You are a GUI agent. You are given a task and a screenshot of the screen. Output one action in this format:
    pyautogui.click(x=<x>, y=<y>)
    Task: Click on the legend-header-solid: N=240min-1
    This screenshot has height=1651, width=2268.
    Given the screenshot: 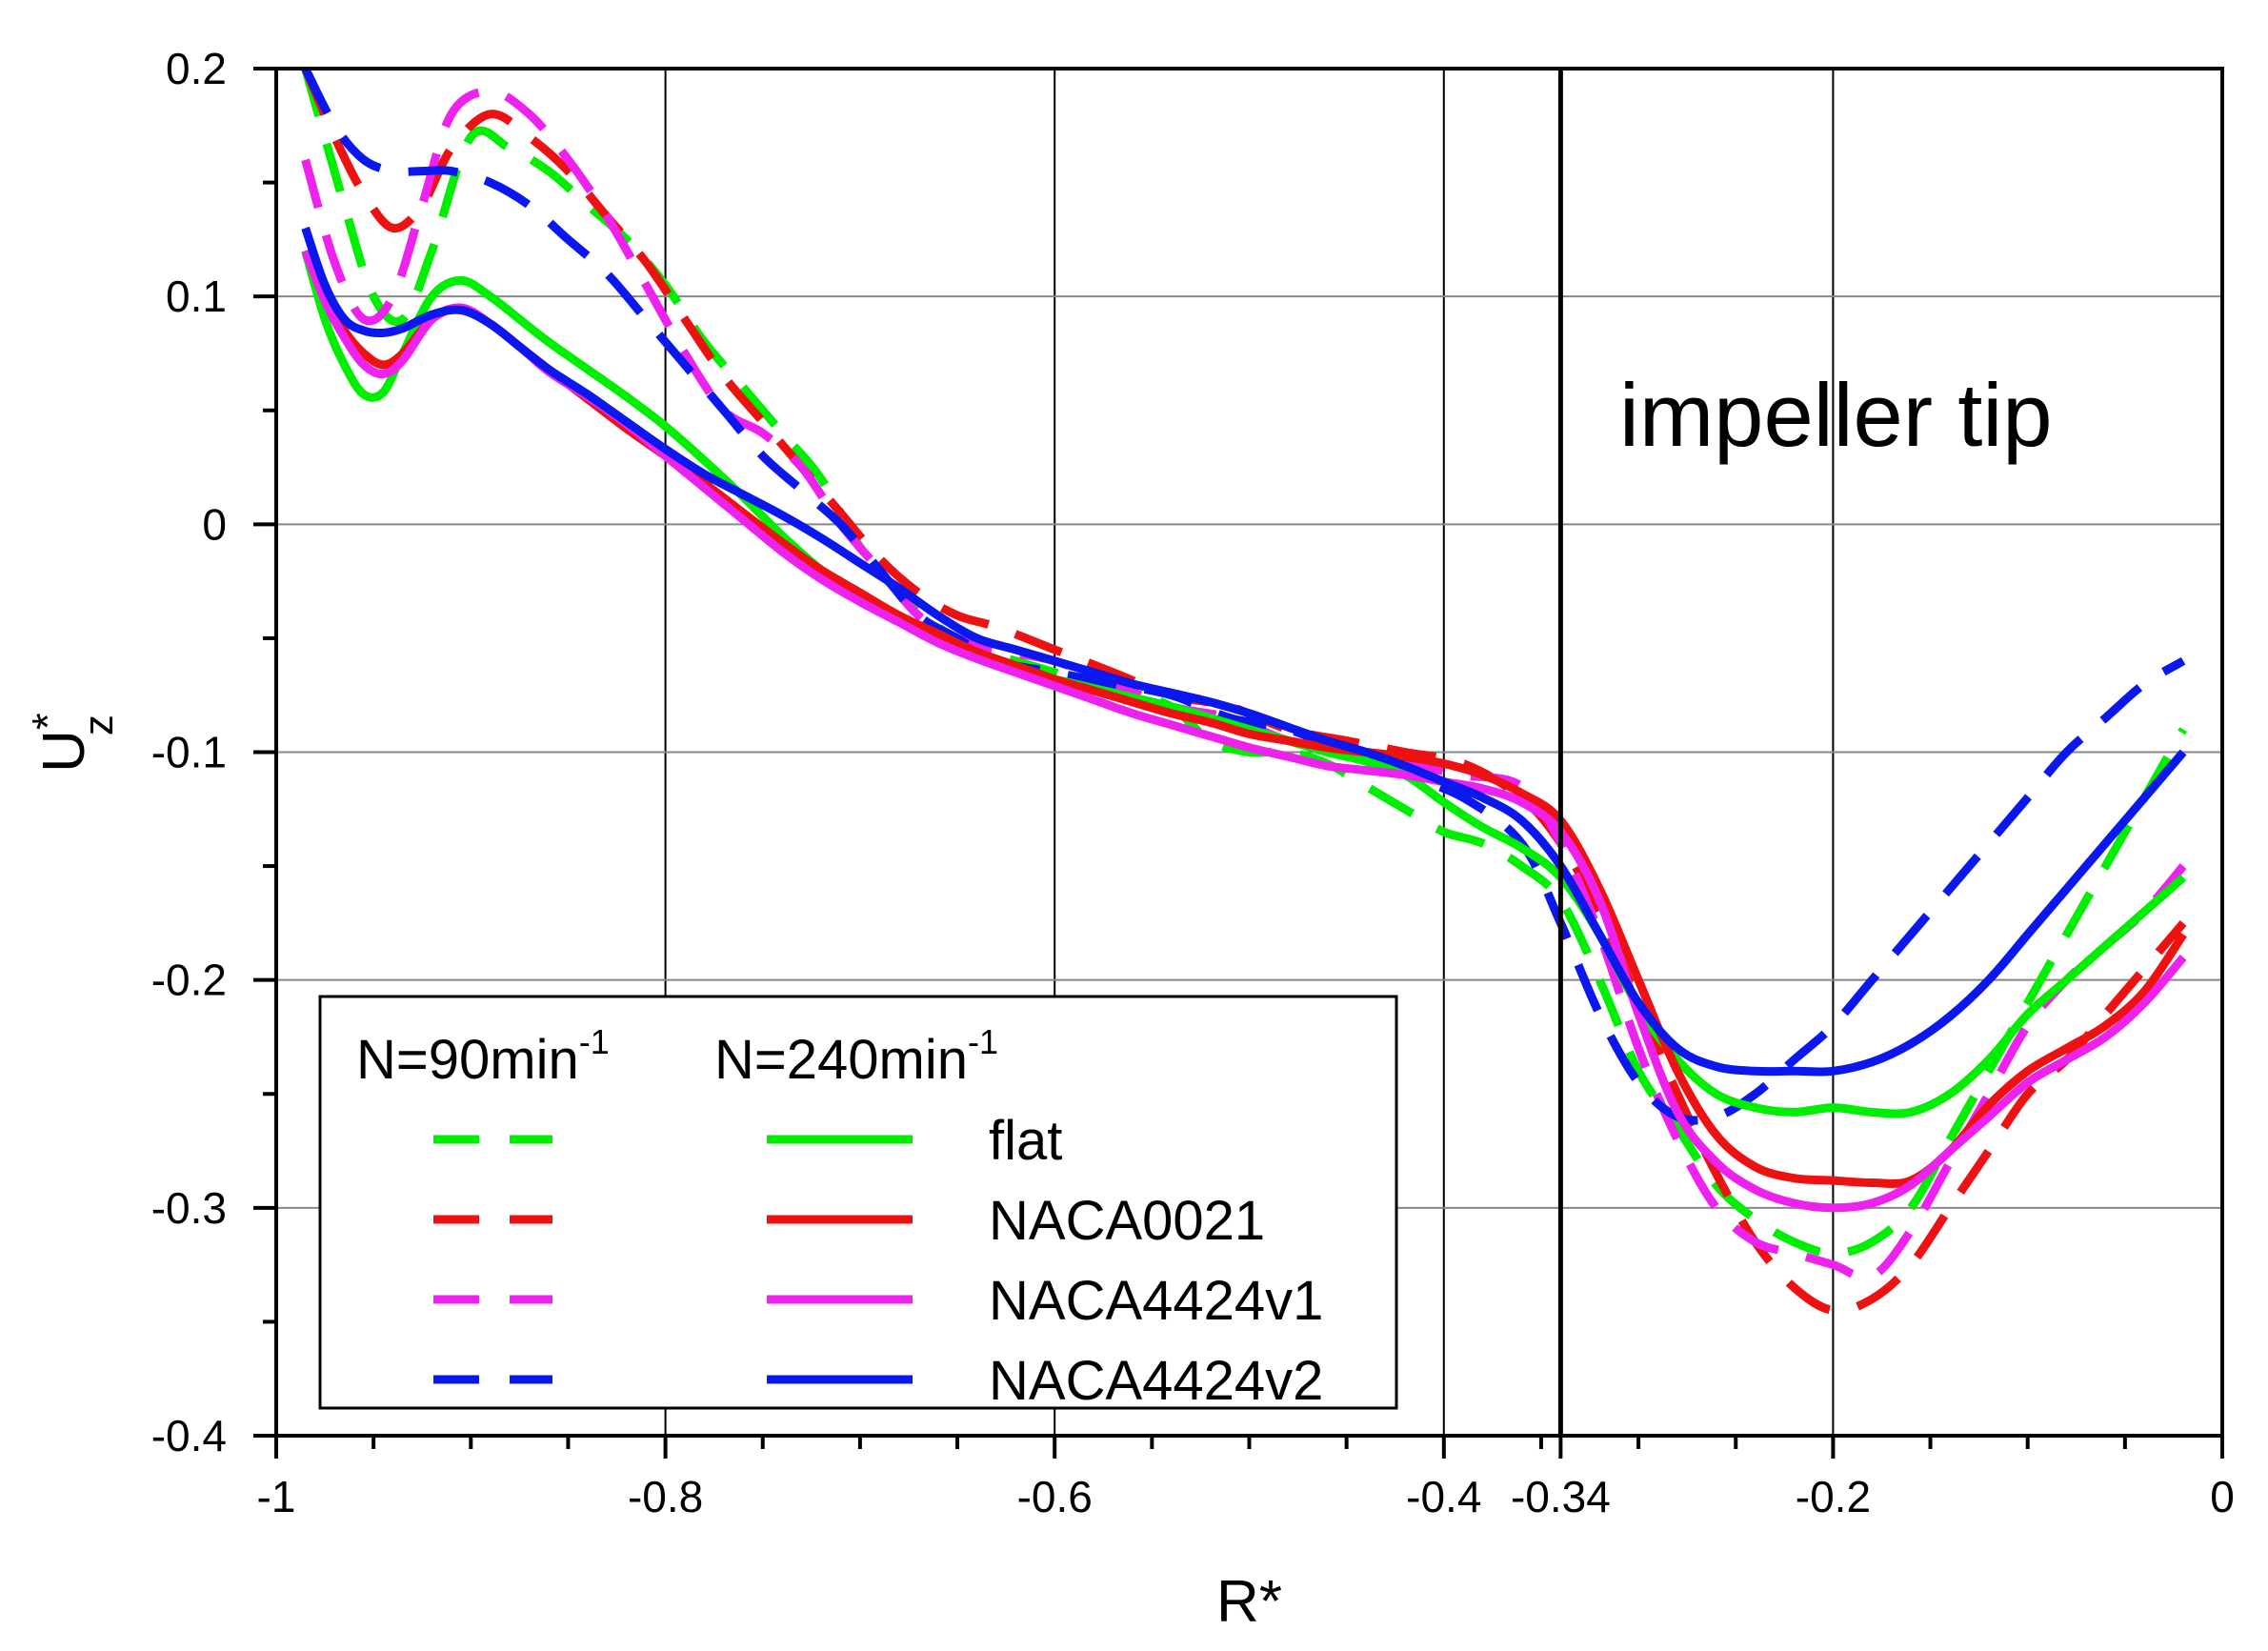 What is the action you would take?
    pyautogui.click(x=856, y=1056)
    